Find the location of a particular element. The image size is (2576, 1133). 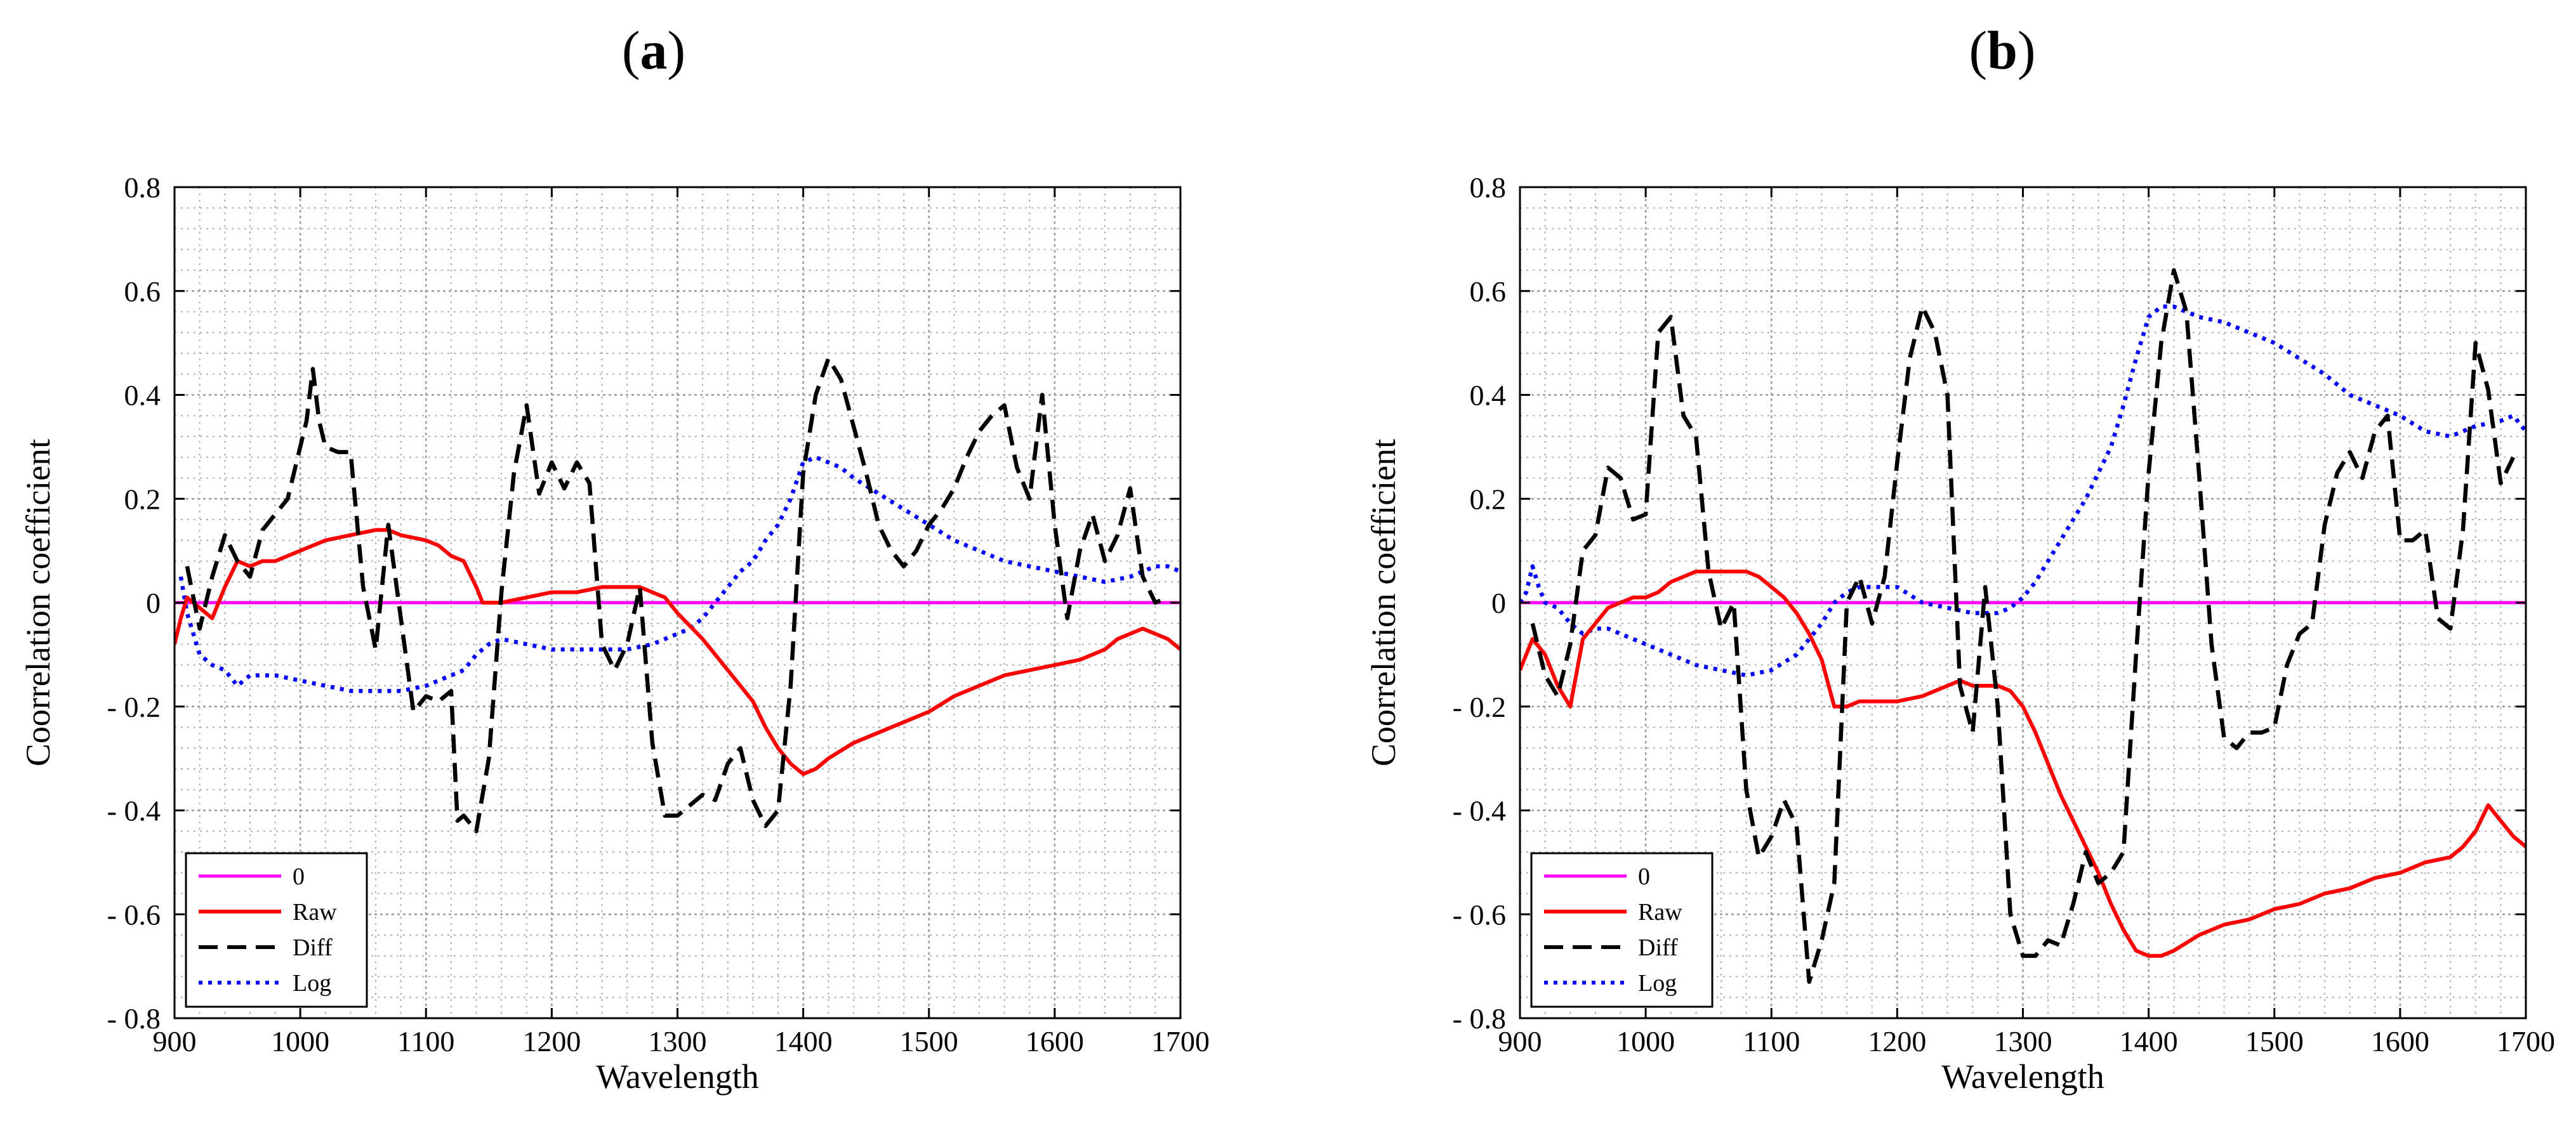

chart1-legend: 0 Raw Diff Log is located at coordinates (1622, 930).